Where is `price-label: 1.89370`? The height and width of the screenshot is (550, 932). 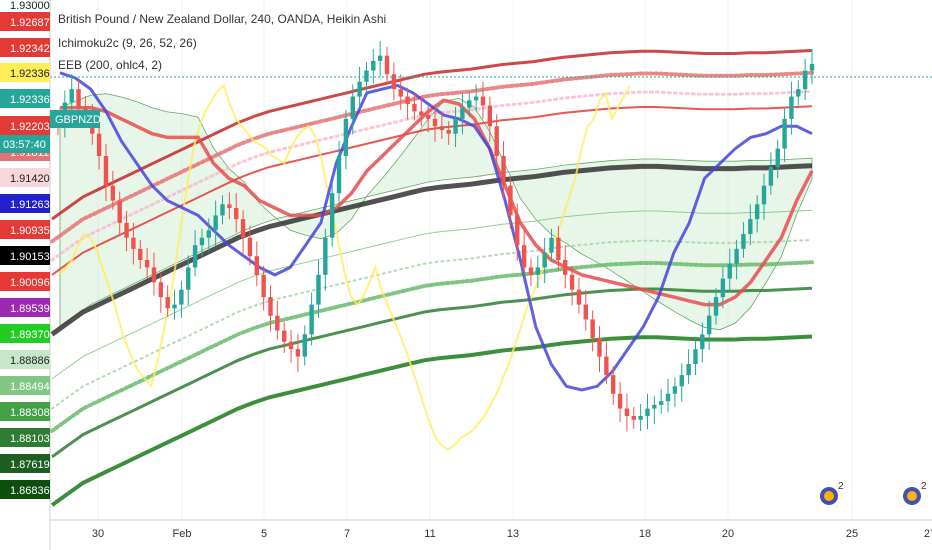
price-label: 1.89370 is located at coordinates (30, 335).